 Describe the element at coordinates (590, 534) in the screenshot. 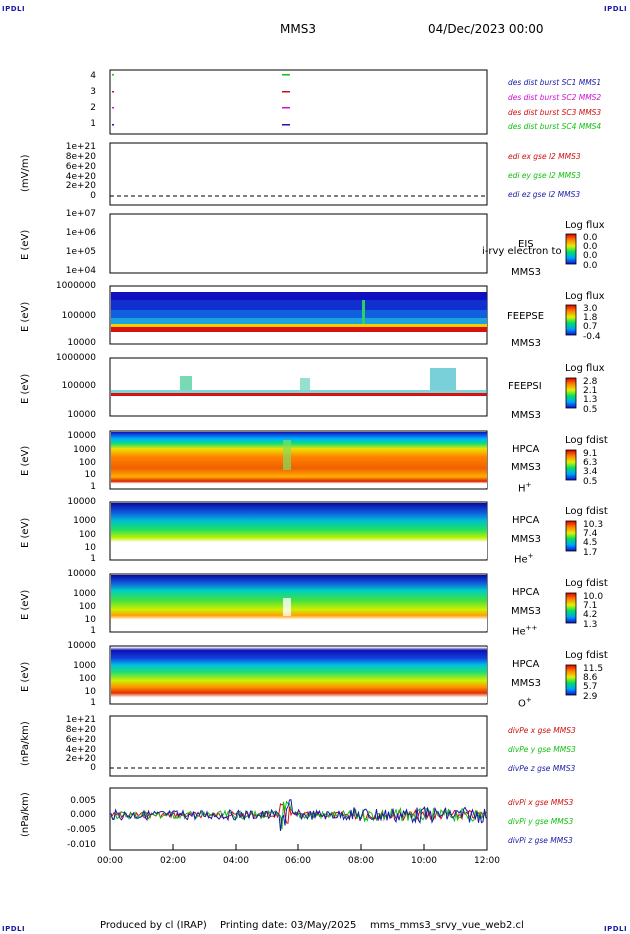

I see `p7-cb-val-1: 7.4` at that location.